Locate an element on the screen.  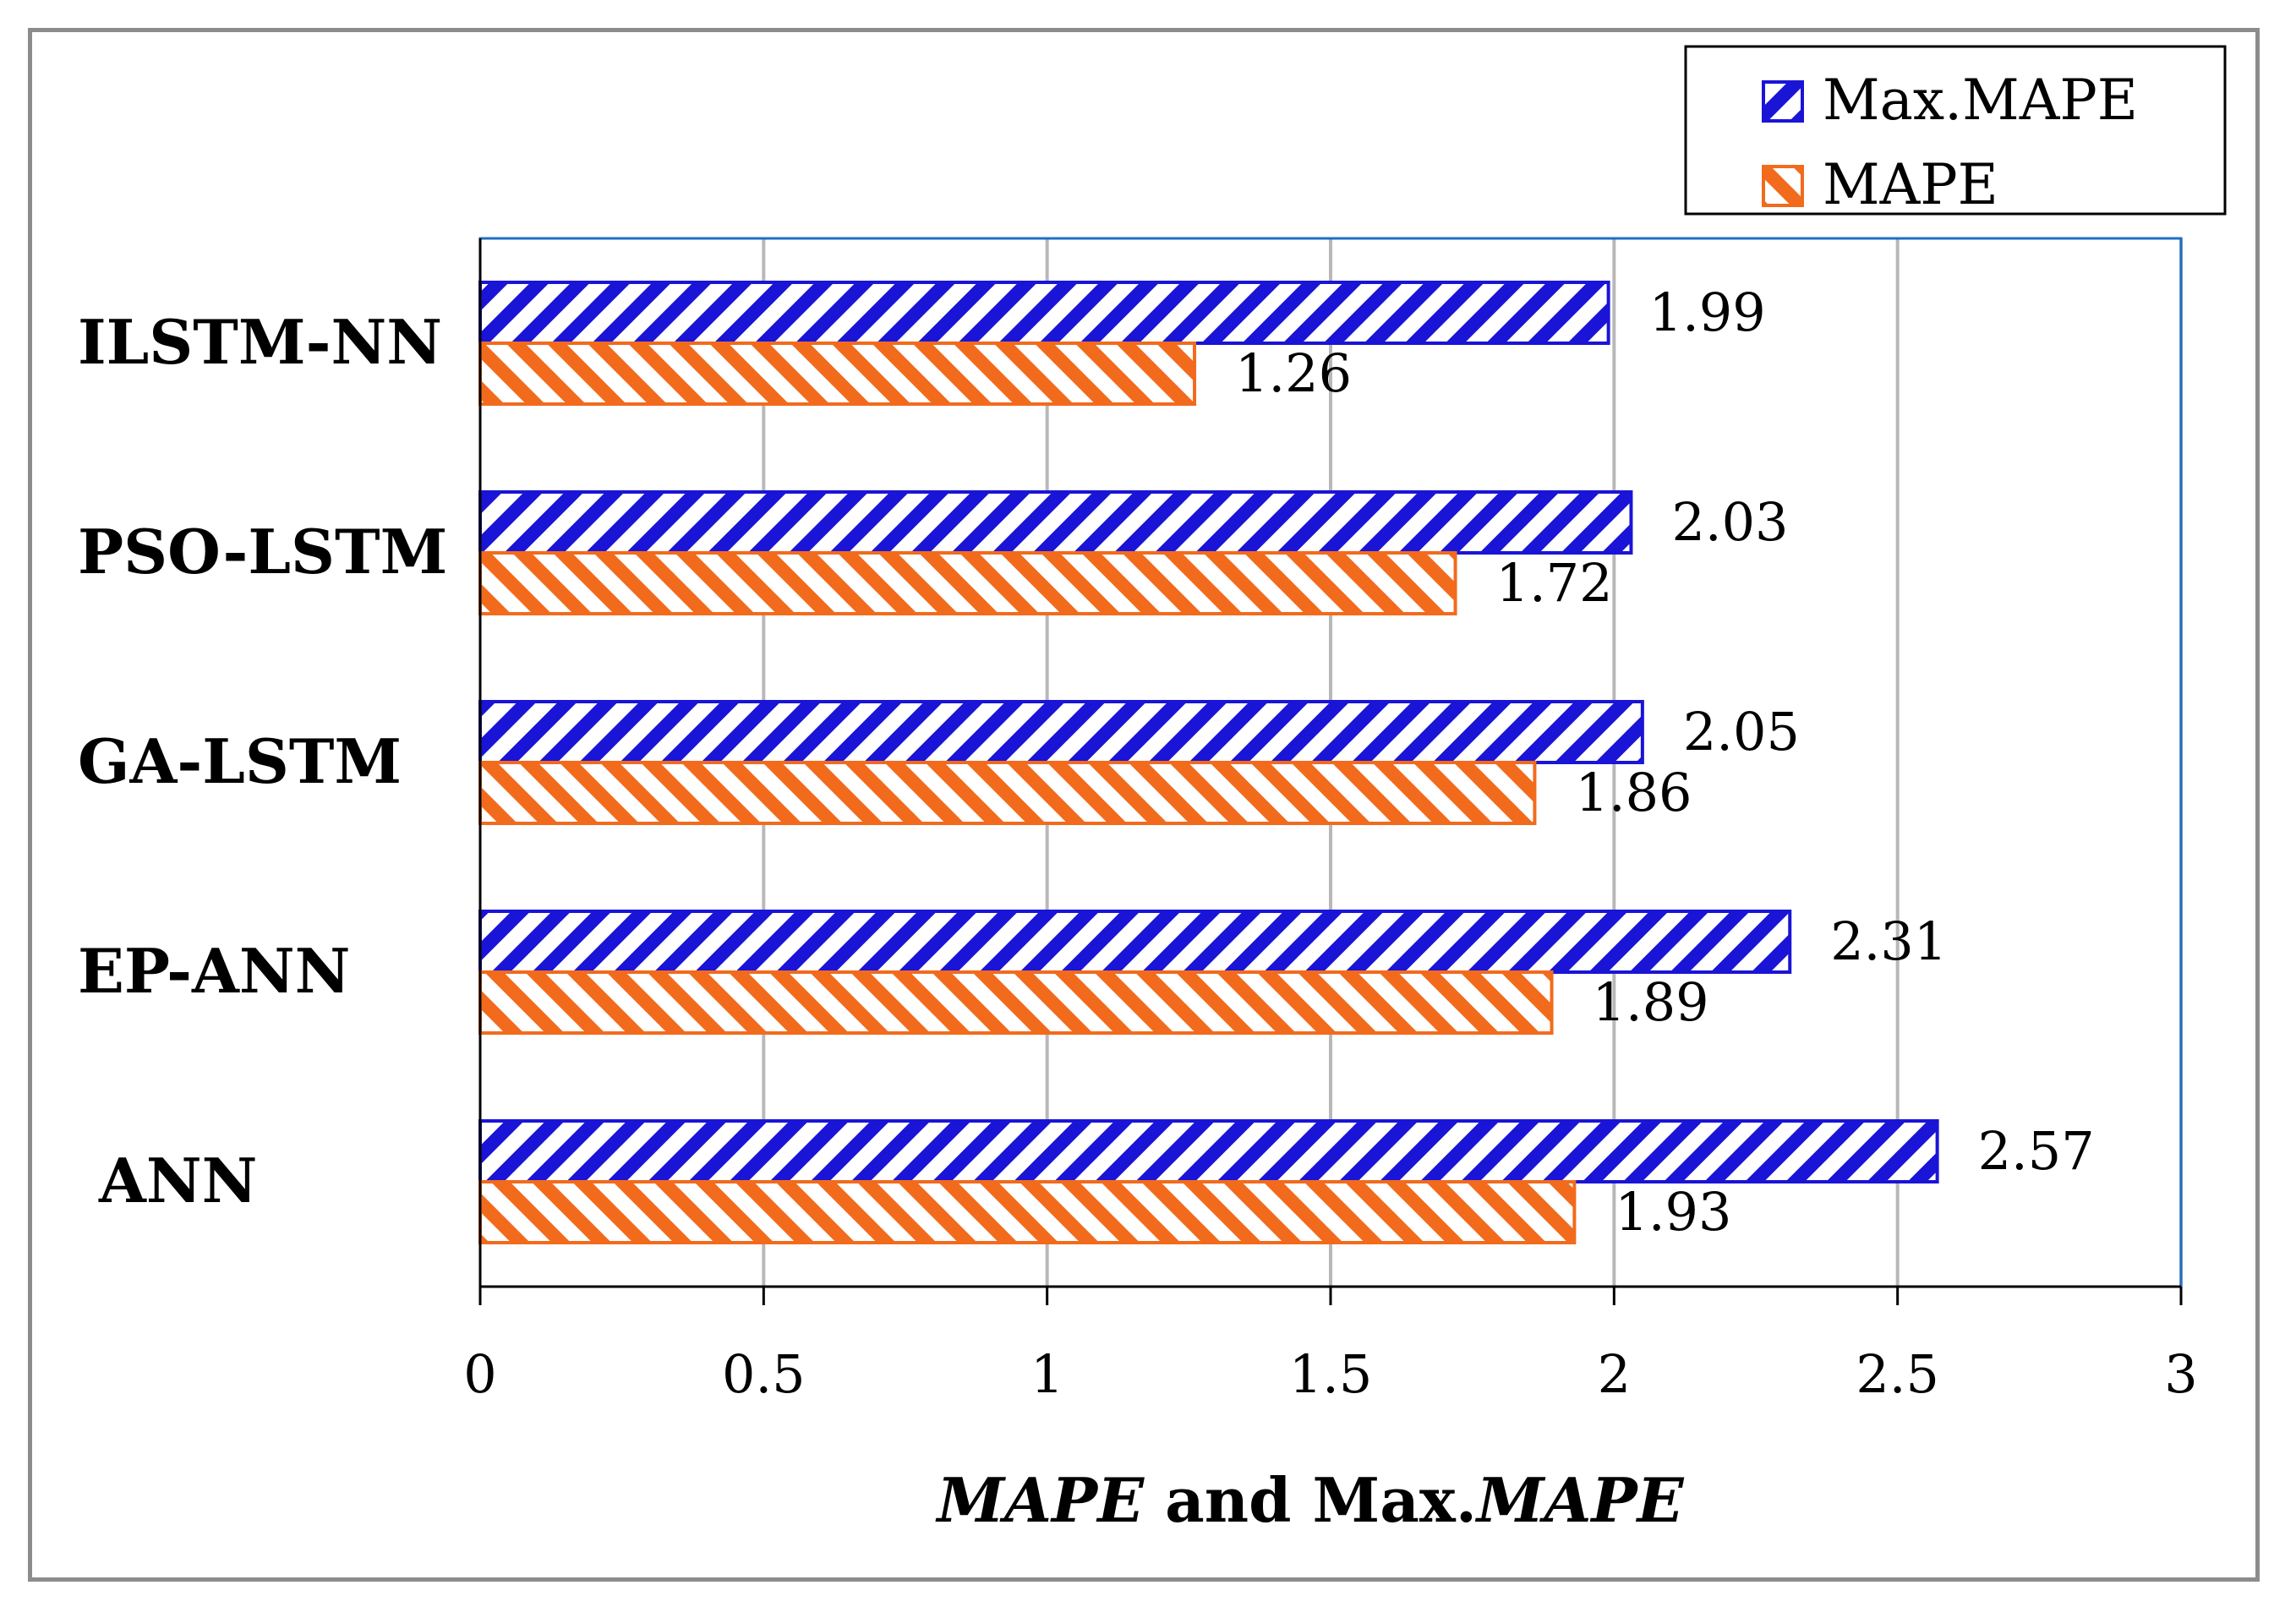
x-tick-label: 2 is located at coordinates (1614, 1374).